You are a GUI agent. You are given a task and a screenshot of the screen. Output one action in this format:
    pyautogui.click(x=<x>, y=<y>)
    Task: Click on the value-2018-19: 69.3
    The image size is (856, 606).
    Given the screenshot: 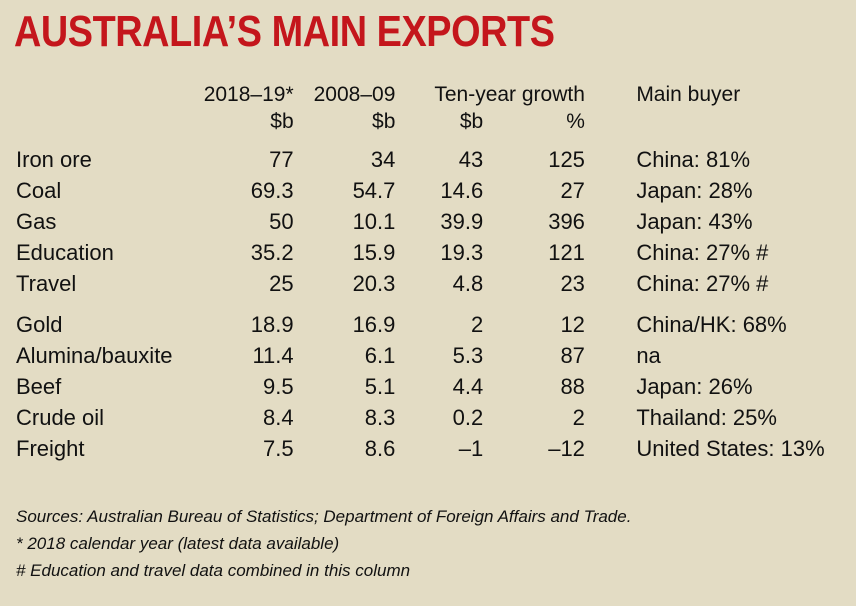 What is the action you would take?
    pyautogui.click(x=272, y=190)
    